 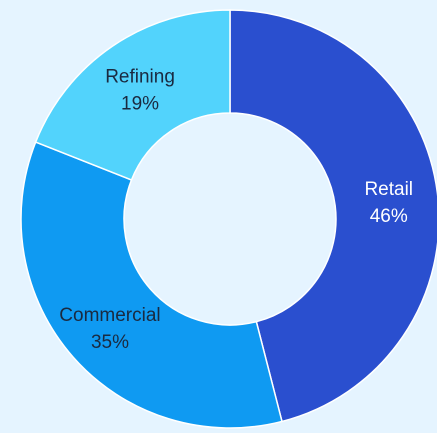 I want to click on slice-label-refining: Refining, so click(x=140, y=77).